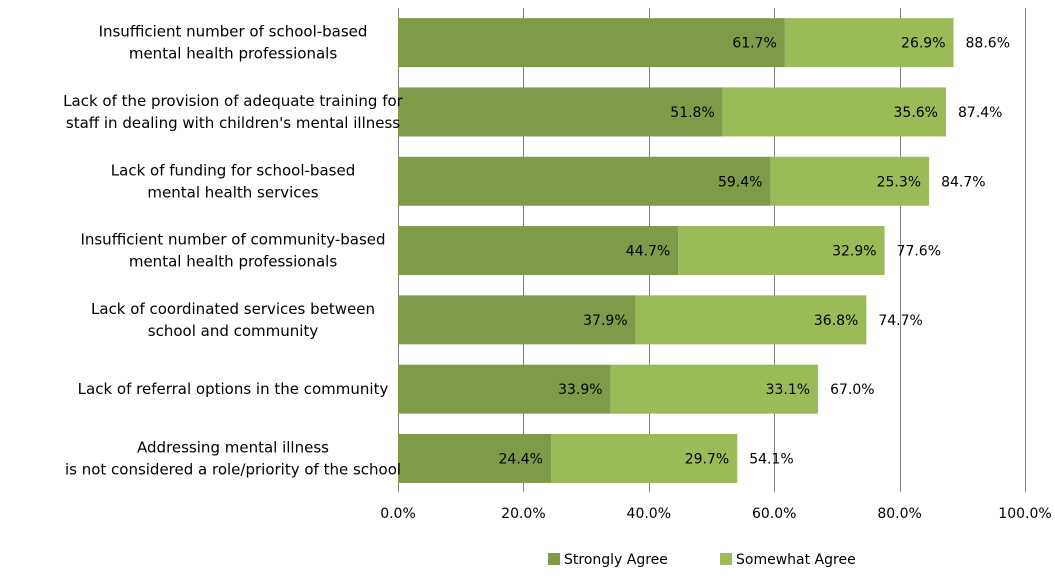 This screenshot has width=1055, height=576. What do you see at coordinates (919, 252) in the screenshot?
I see `total-label: 77.6%` at bounding box center [919, 252].